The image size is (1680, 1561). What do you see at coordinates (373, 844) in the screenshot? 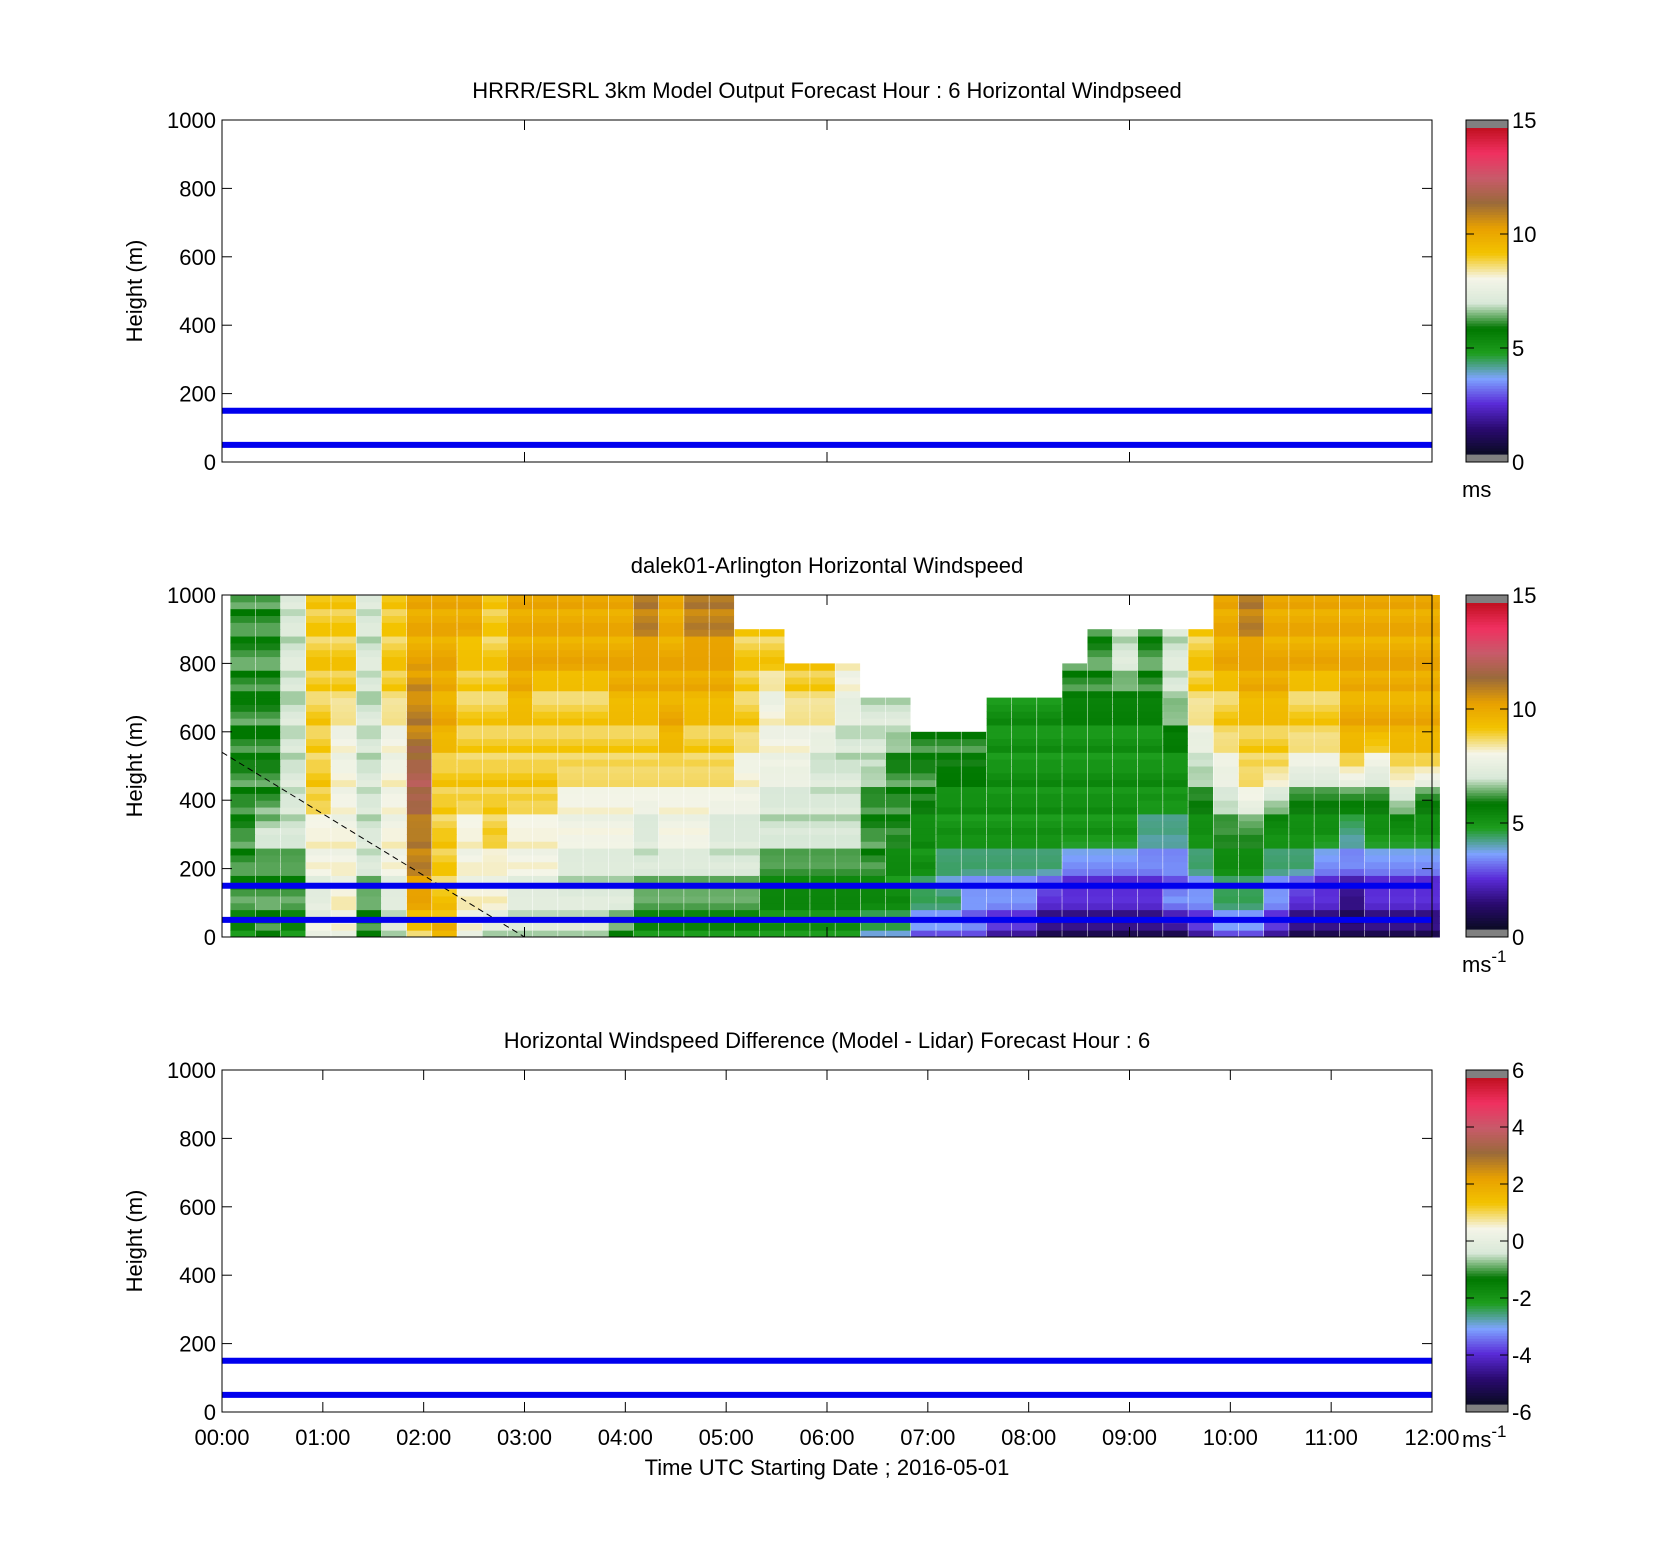
I see `dashed-line` at bounding box center [373, 844].